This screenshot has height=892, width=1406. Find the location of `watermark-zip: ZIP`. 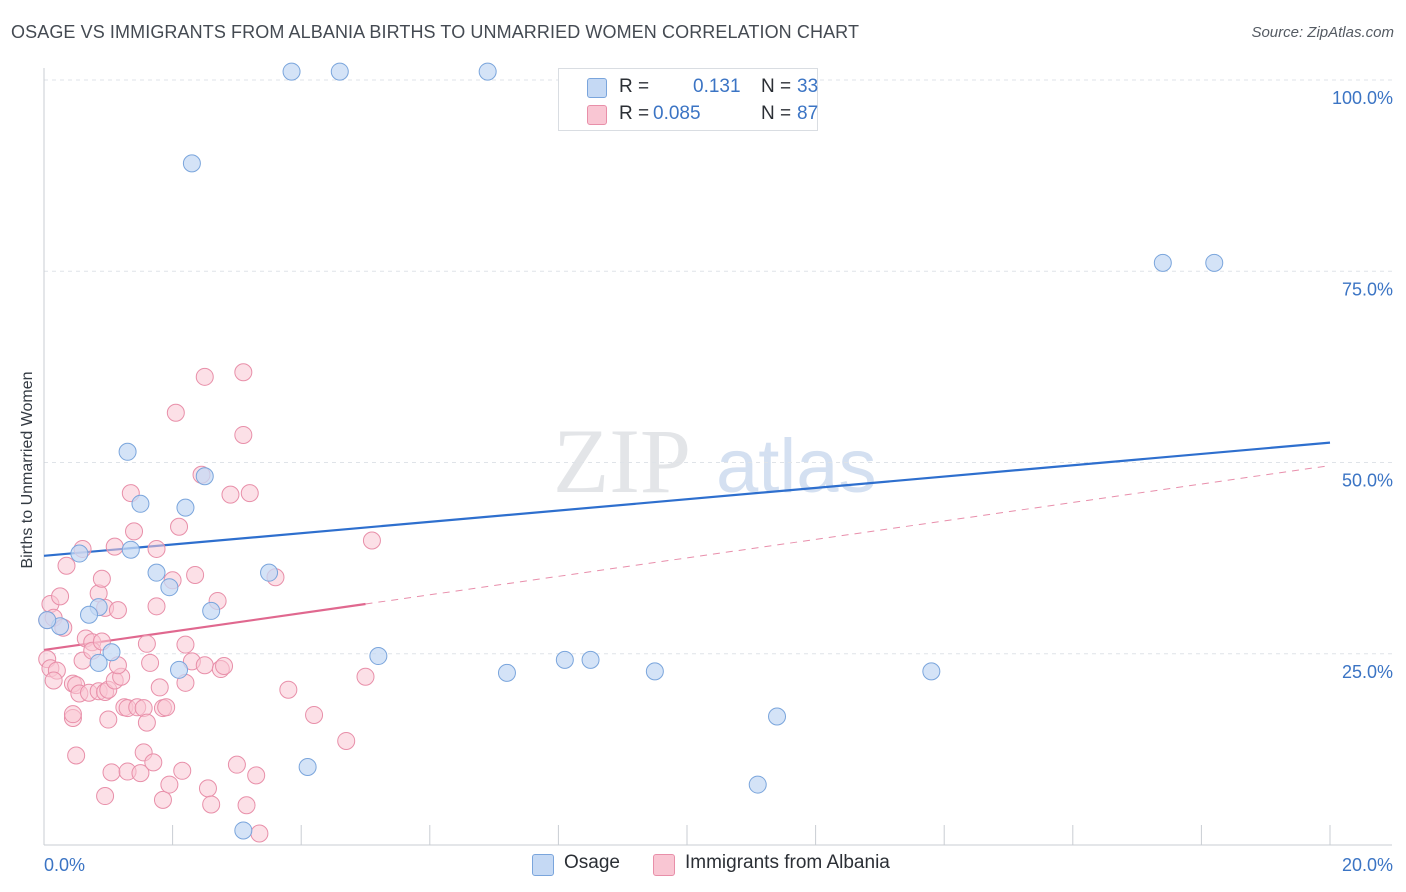

watermark-zip: ZIP is located at coordinates (622, 461).